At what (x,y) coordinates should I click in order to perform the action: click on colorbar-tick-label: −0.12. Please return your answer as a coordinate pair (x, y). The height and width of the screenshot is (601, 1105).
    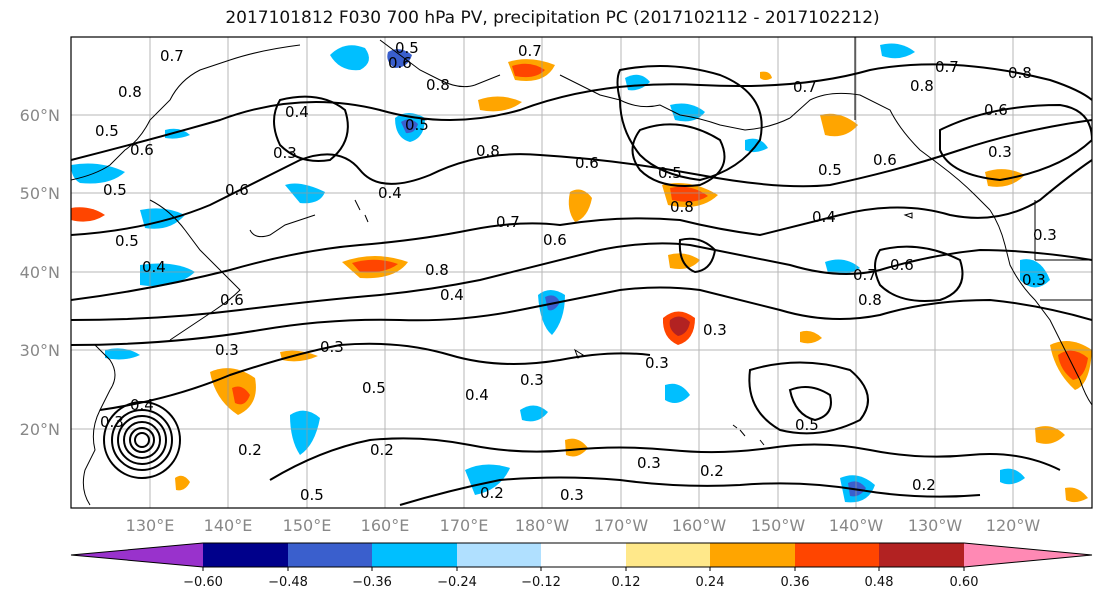
    Looking at the image, I should click on (541, 582).